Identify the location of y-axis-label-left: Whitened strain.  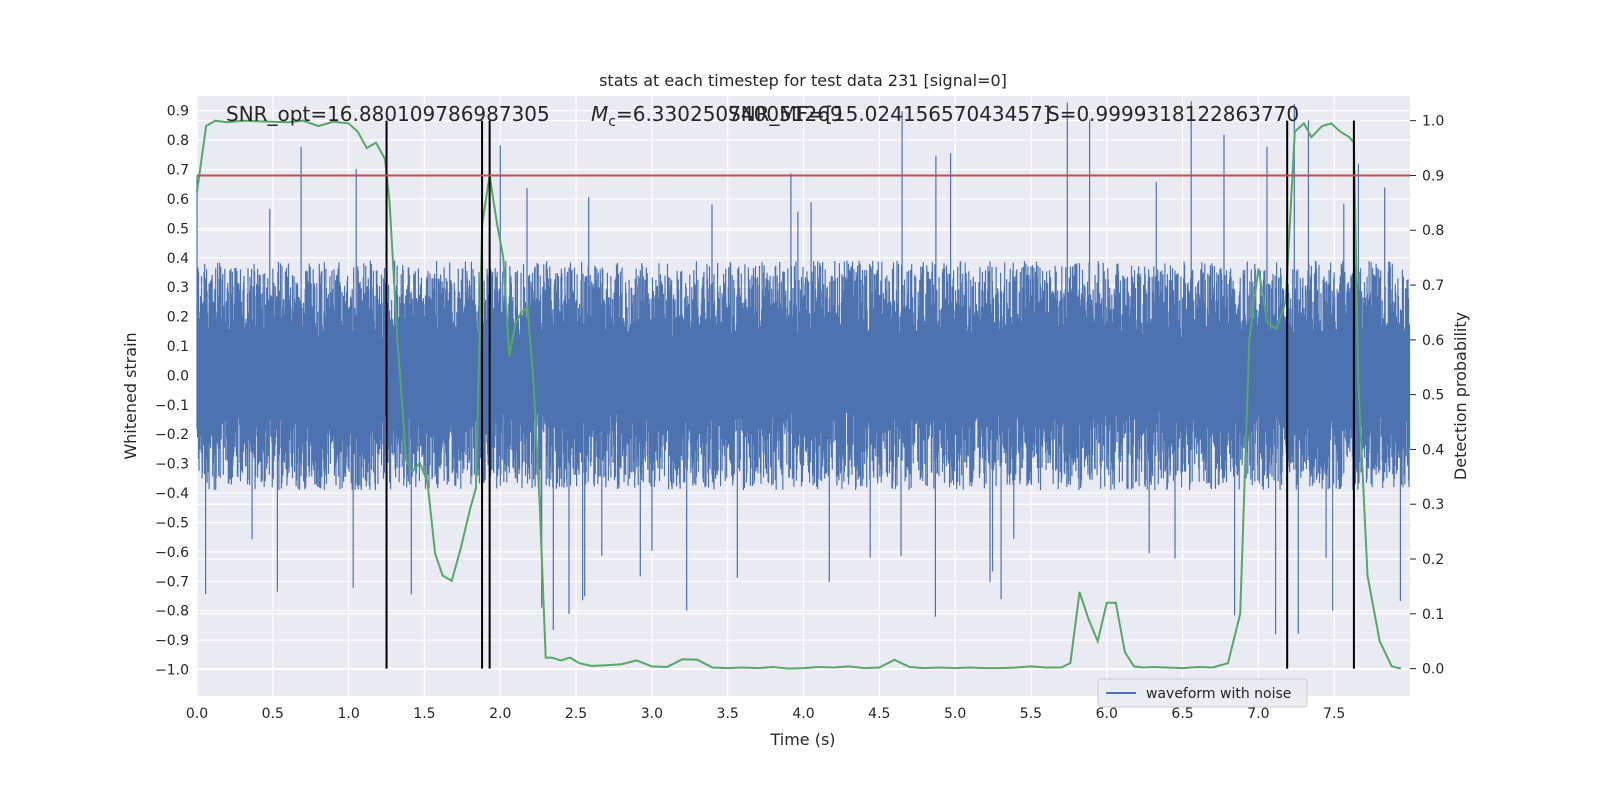
(130, 395).